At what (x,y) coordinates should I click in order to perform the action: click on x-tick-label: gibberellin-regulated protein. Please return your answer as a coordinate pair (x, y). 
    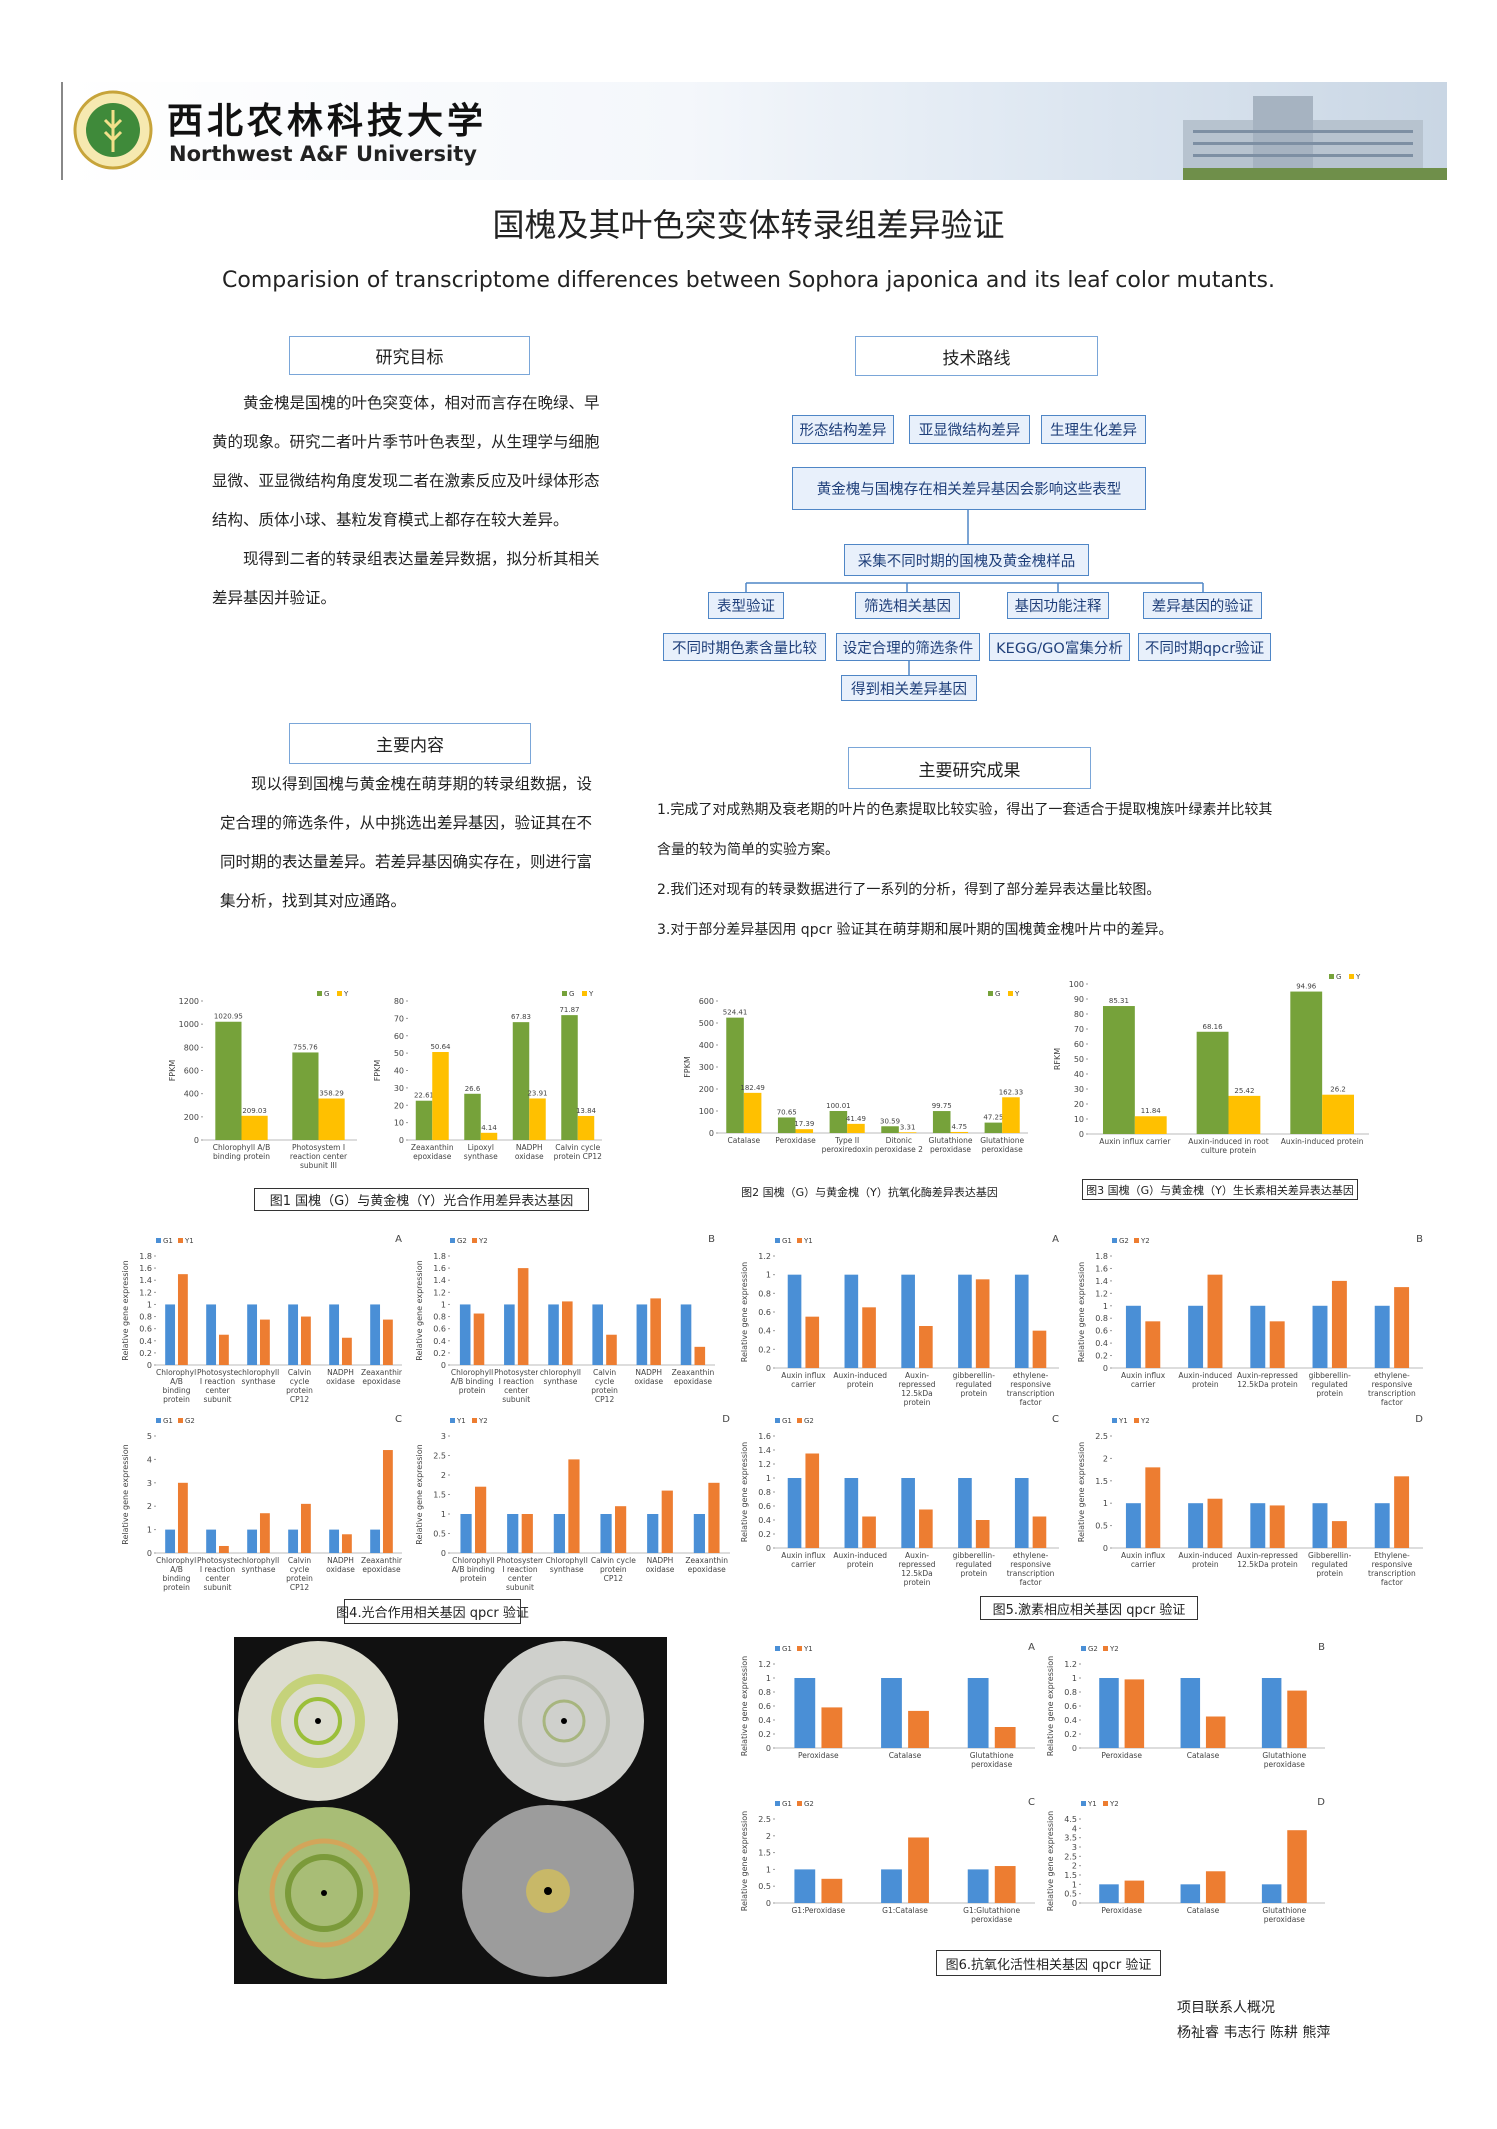
    Looking at the image, I should click on (973, 1564).